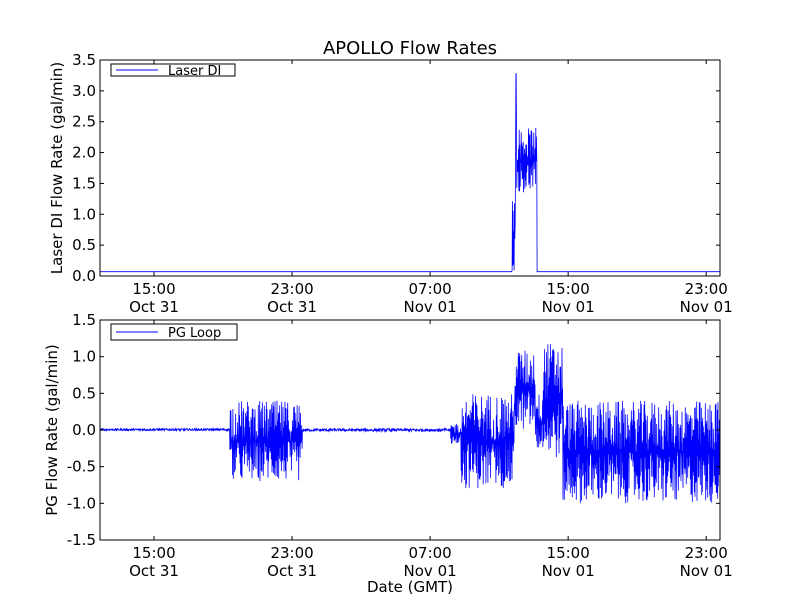 The height and width of the screenshot is (600, 800). I want to click on y-tick-label: 2.5, so click(84, 122).